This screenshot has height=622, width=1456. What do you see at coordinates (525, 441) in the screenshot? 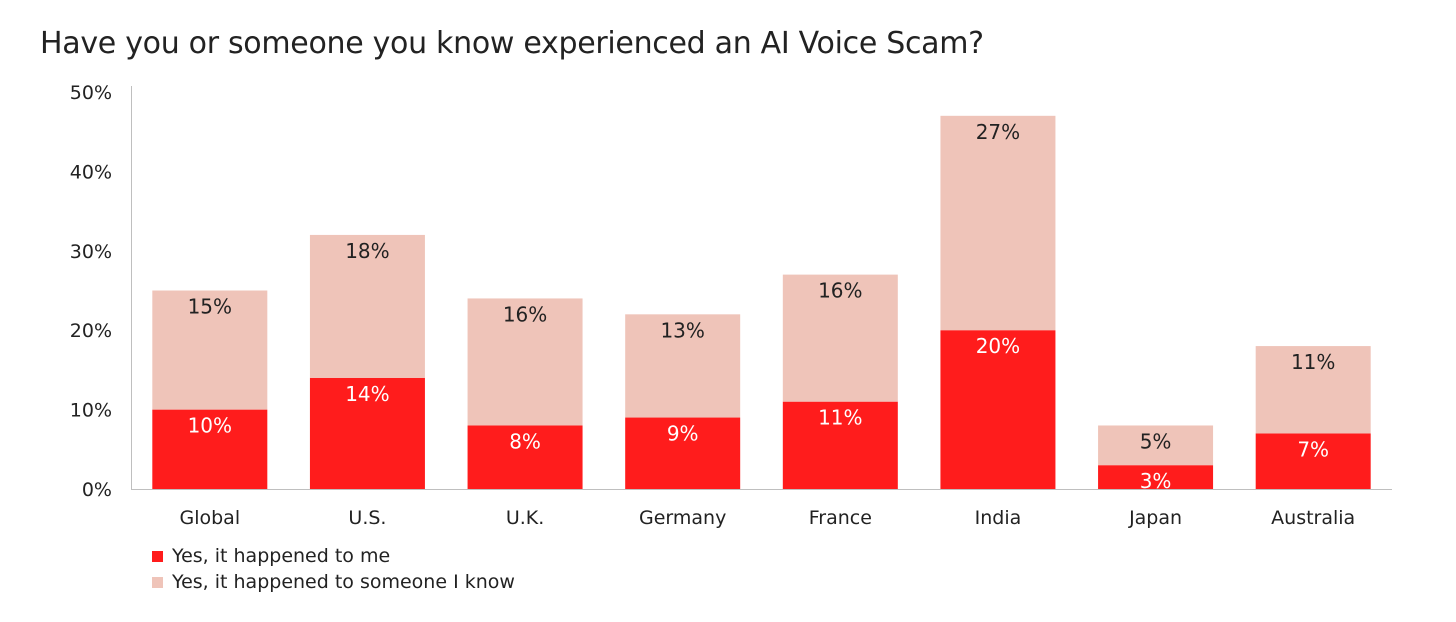
I see `data-label: 8%` at bounding box center [525, 441].